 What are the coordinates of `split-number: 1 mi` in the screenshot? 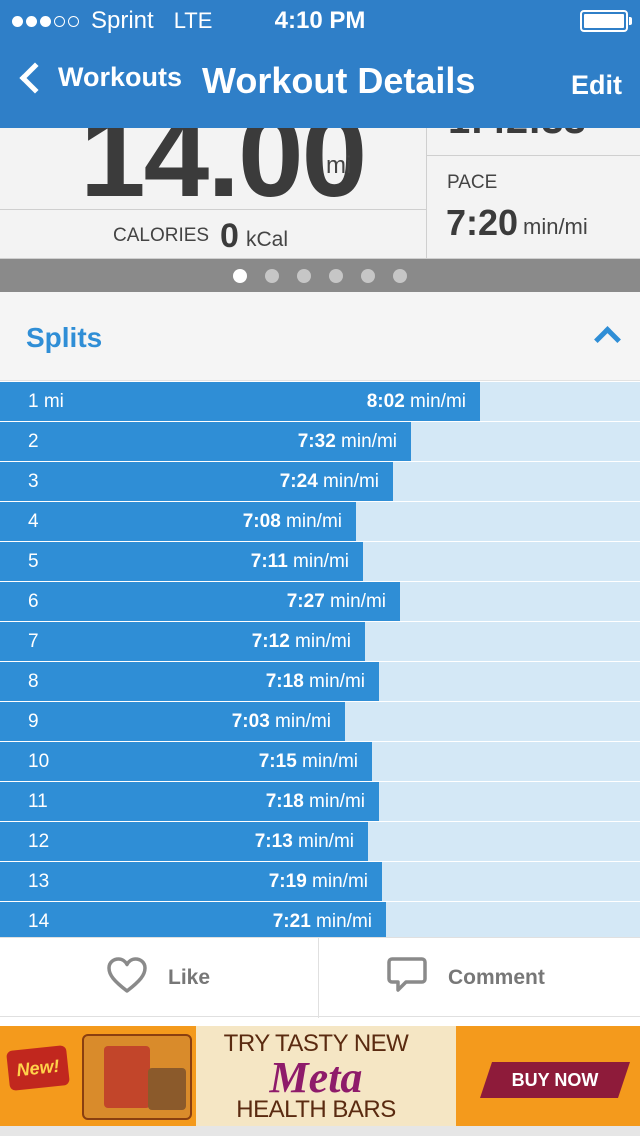 It's located at (46, 401).